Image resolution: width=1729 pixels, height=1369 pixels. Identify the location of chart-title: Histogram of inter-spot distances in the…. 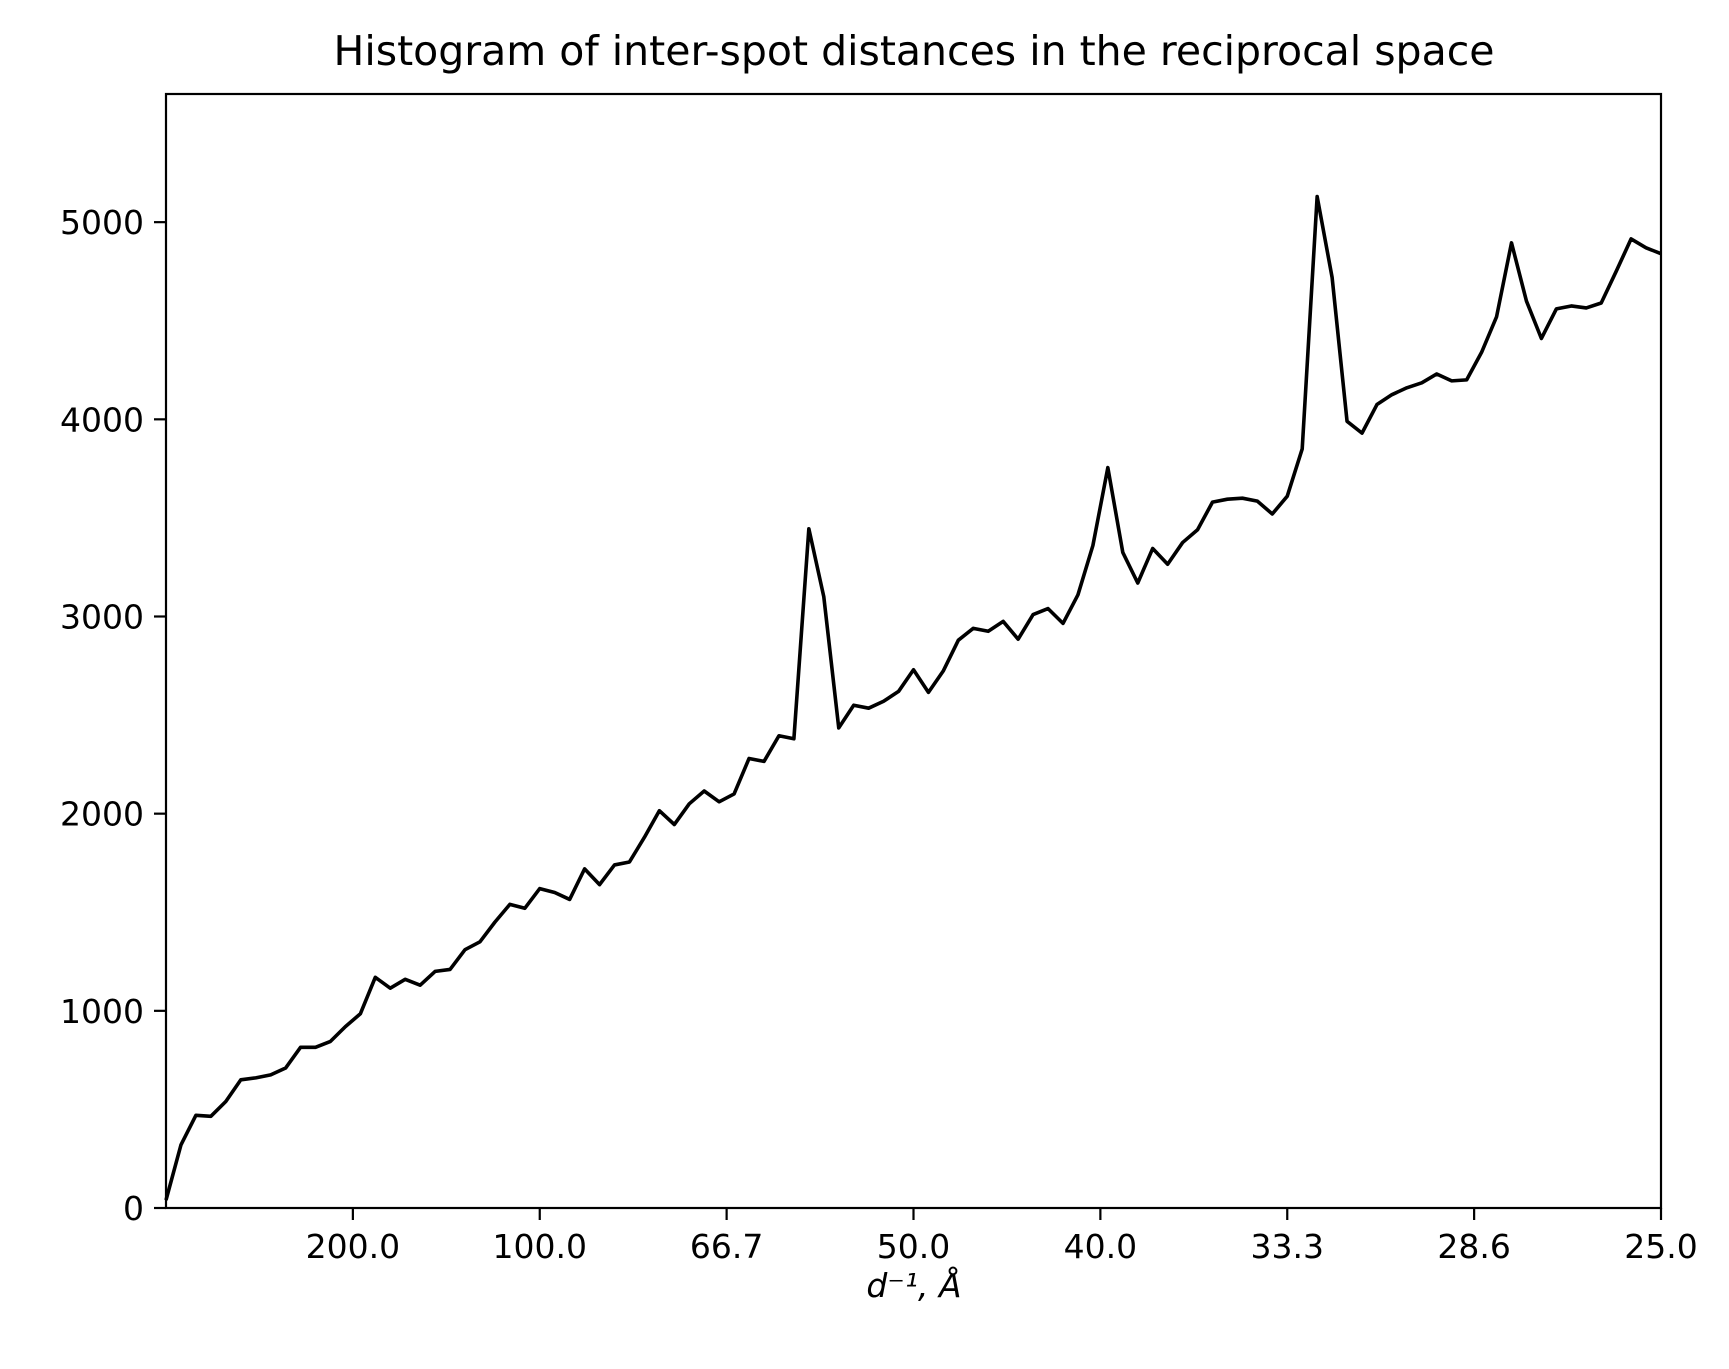
(914, 51).